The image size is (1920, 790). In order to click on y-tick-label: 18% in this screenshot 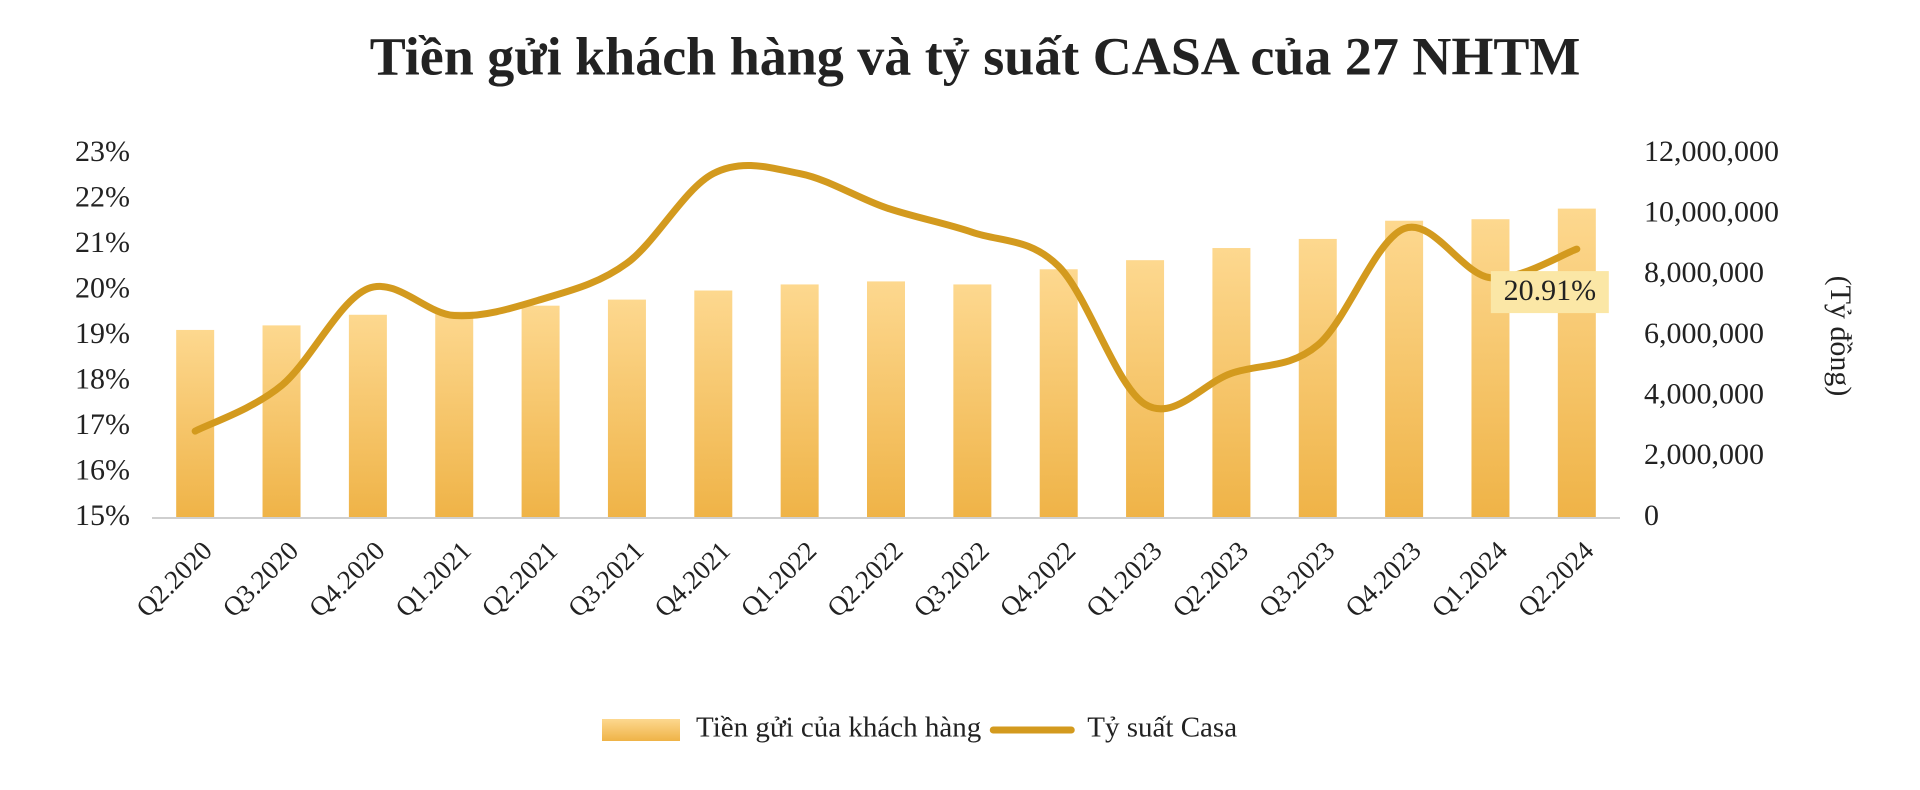, I will do `click(102, 378)`.